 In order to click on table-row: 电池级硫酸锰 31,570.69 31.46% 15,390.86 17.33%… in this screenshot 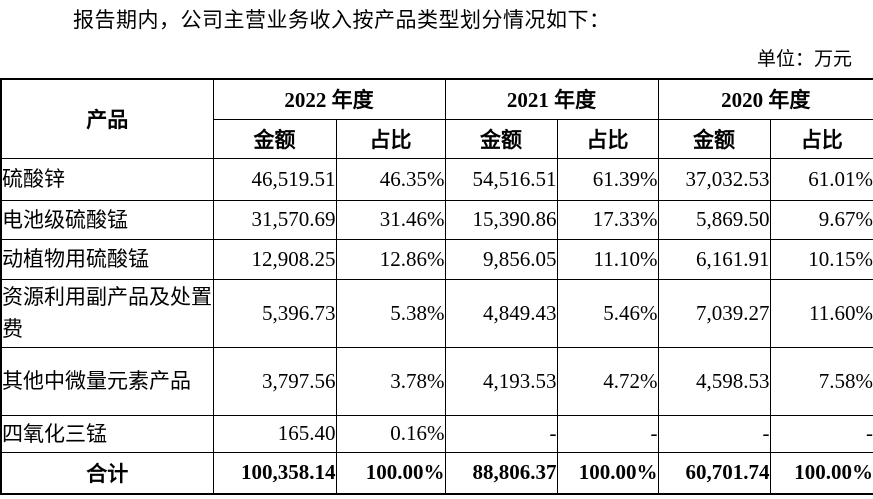, I will do `click(436, 219)`.